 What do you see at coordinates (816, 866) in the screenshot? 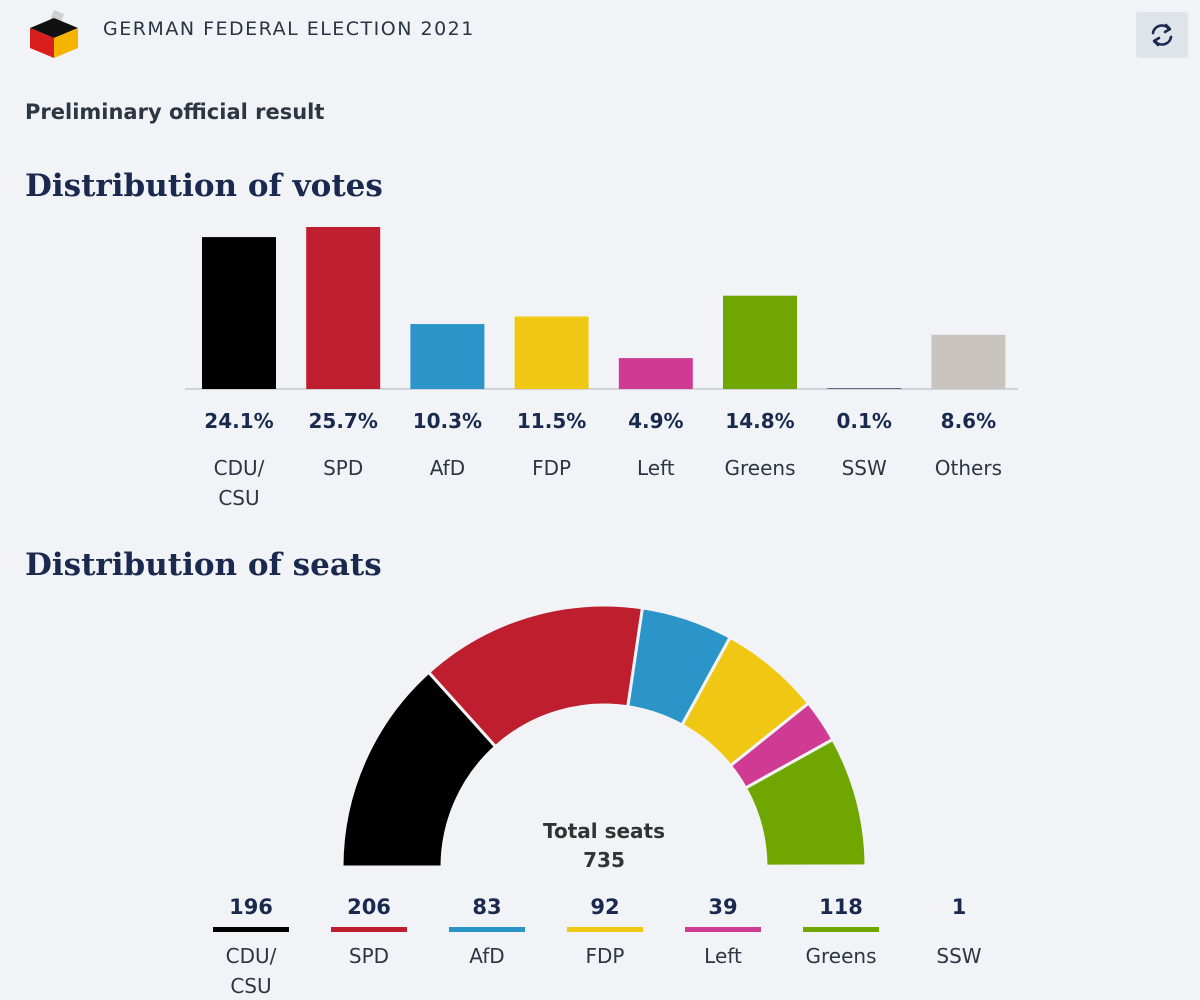
I see `seat-segment-ssw` at bounding box center [816, 866].